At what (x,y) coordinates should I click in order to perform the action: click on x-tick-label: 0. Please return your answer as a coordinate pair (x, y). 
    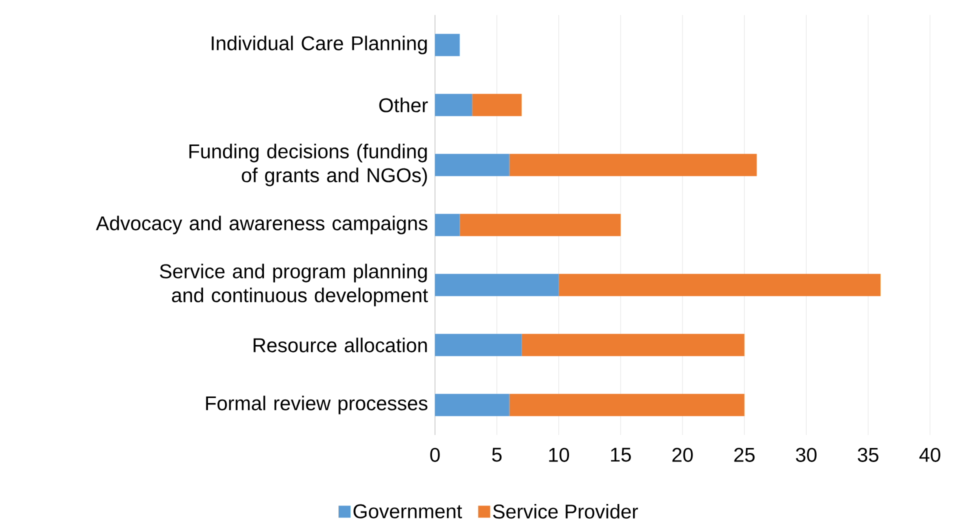
    Looking at the image, I should click on (435, 455).